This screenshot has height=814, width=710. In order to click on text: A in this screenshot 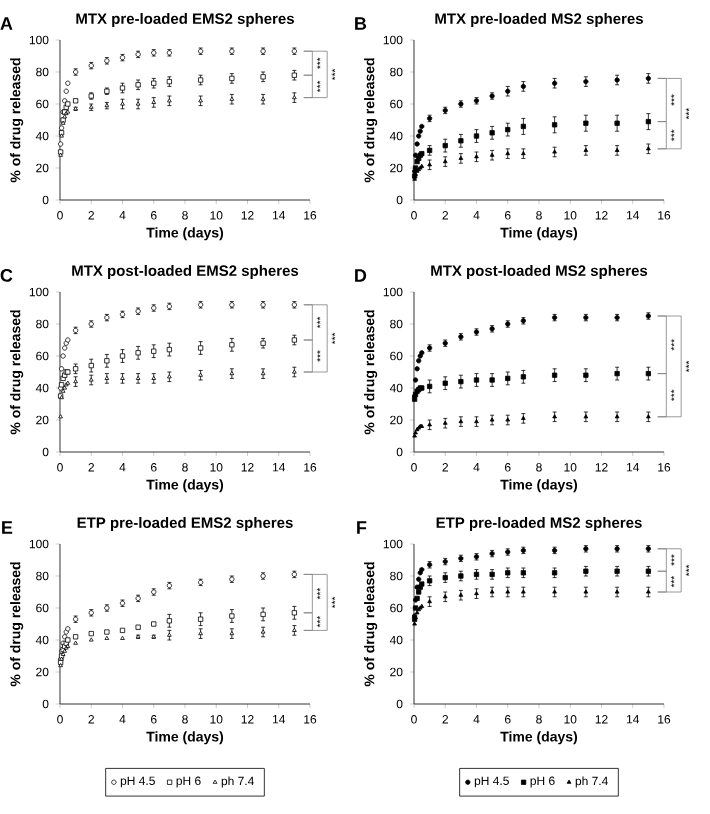, I will do `click(6, 23)`.